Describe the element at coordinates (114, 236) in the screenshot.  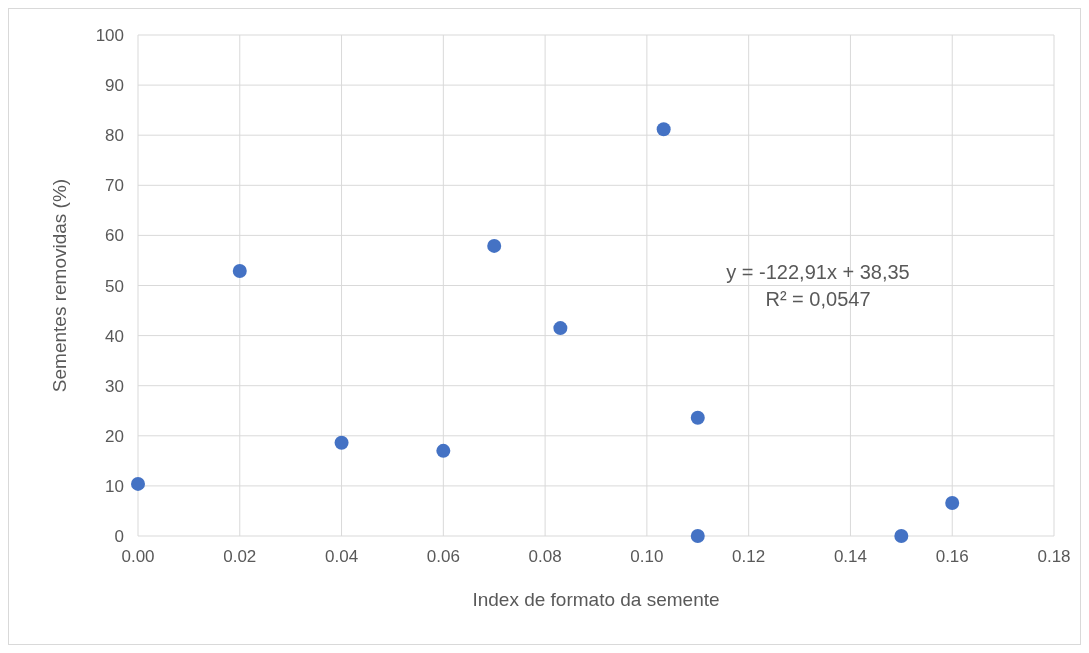
I see `y-tick-label: 60` at that location.